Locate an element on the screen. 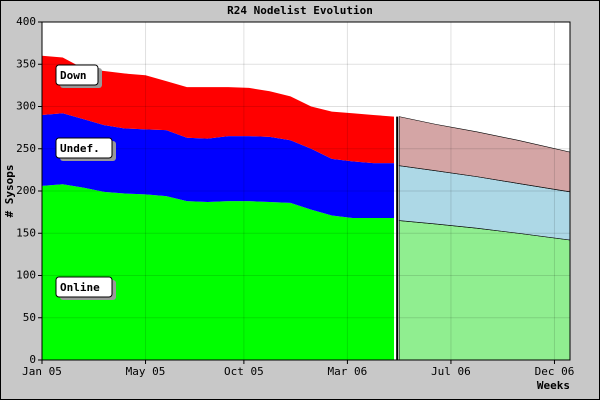 The height and width of the screenshot is (400, 600). x-tick-label: Jan 05 is located at coordinates (42, 371).